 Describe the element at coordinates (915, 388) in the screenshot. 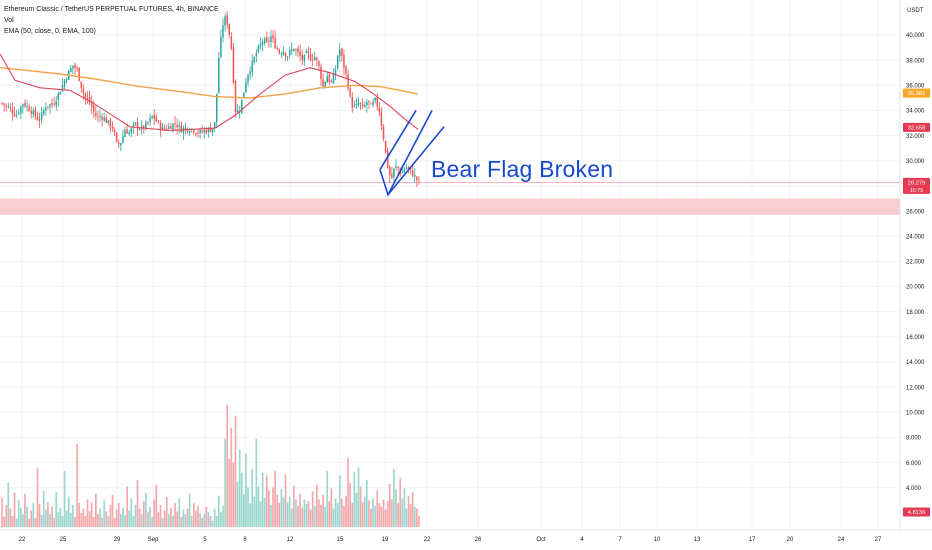

I see `price-tick-label: 12.000` at that location.